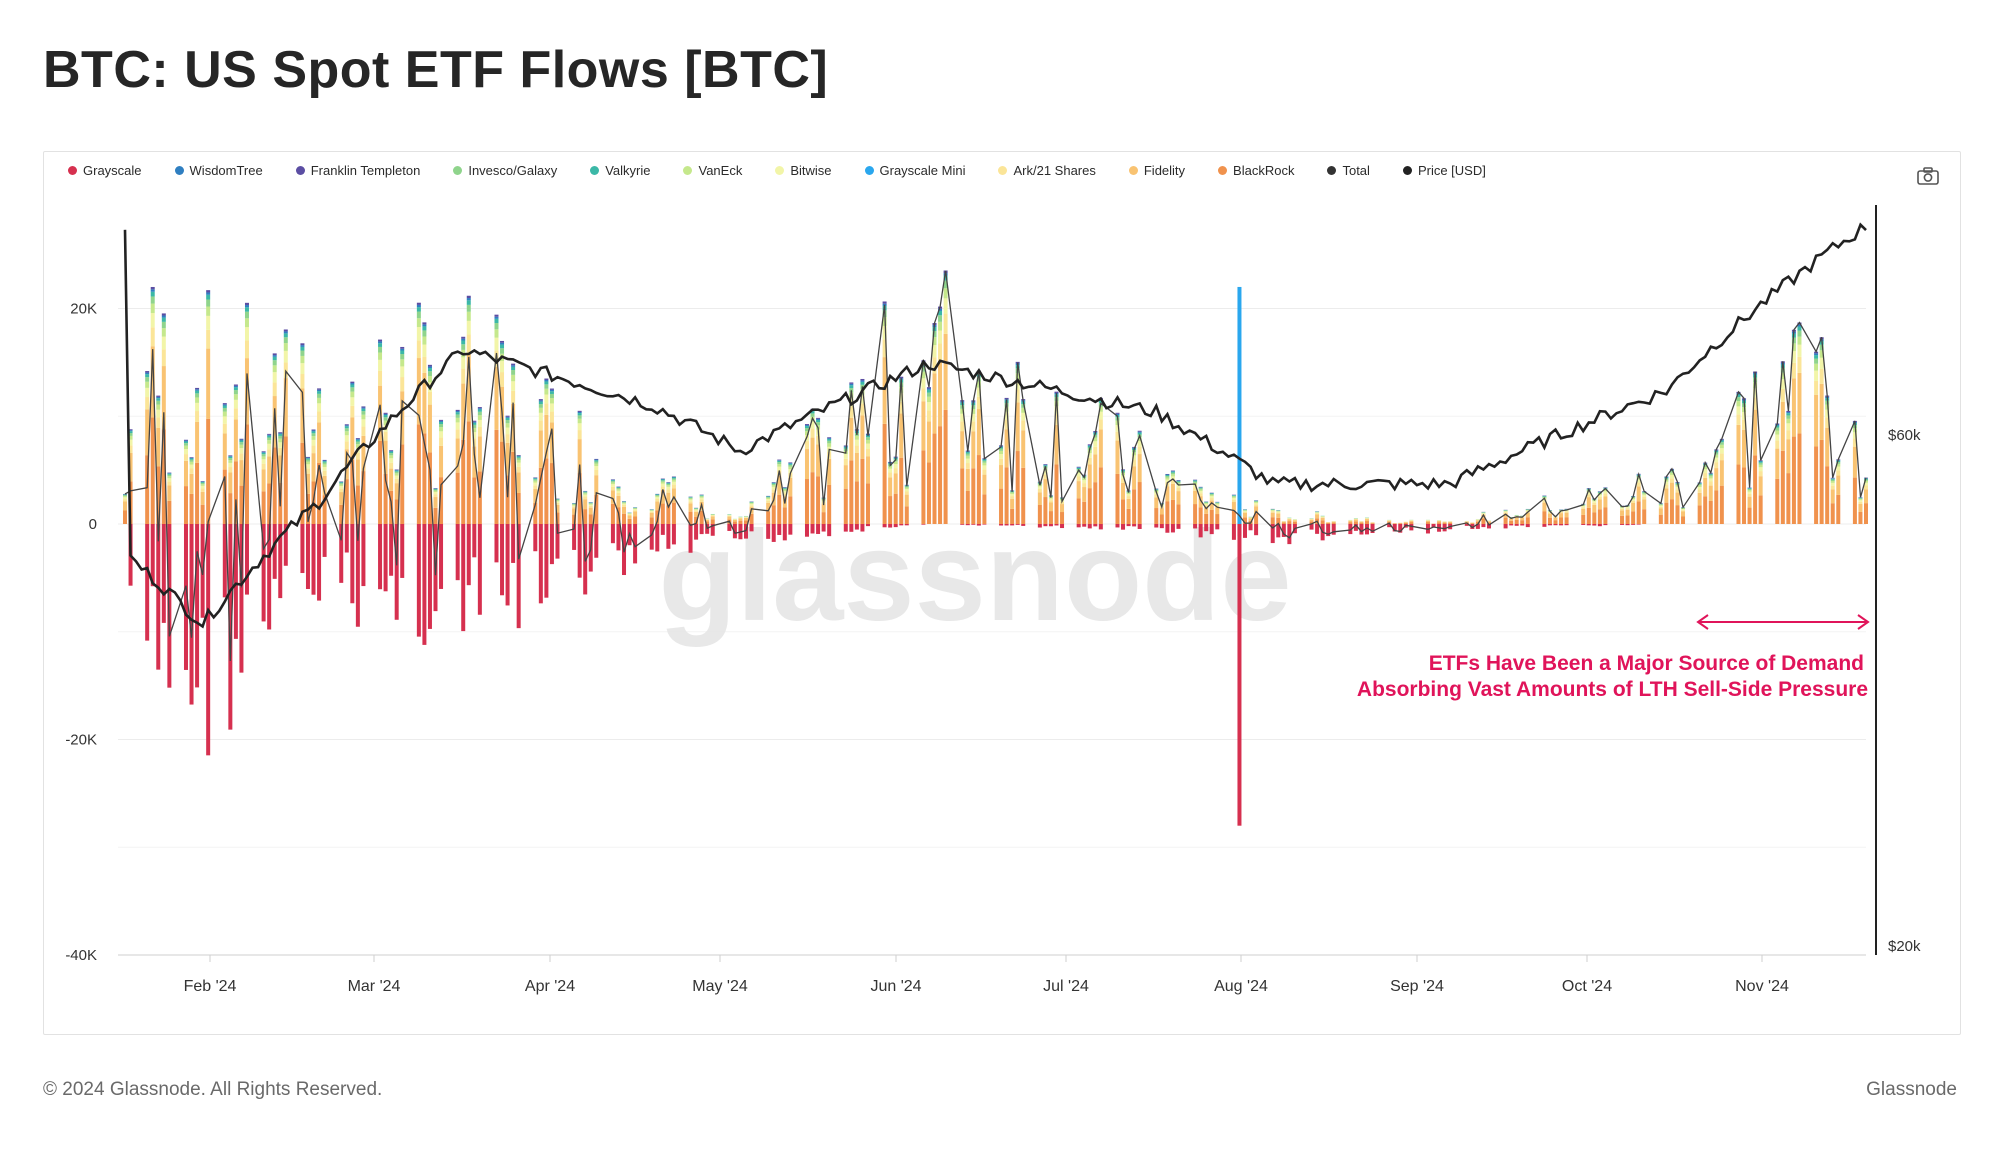  I want to click on legend-item-price-usd-: Price [USD], so click(1444, 170).